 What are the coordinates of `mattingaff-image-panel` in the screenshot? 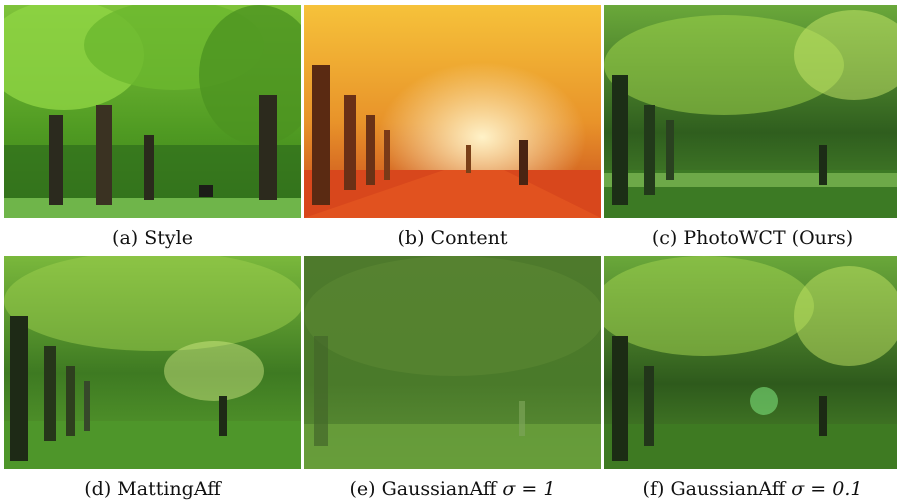 It's located at (152, 362).